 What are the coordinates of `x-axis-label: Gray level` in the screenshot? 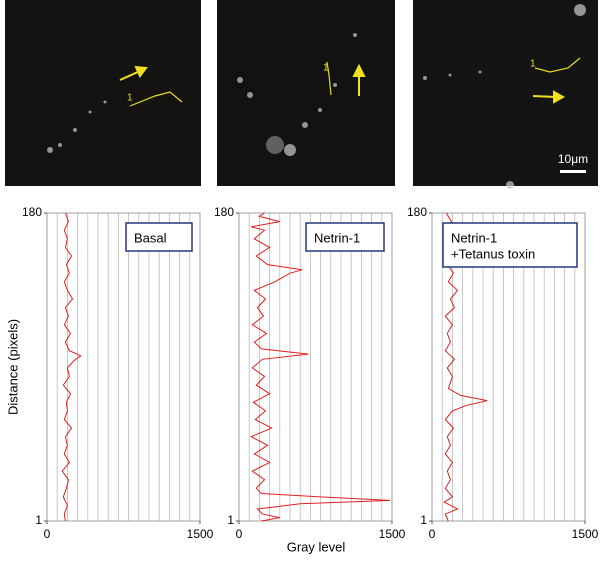 It's located at (316, 546).